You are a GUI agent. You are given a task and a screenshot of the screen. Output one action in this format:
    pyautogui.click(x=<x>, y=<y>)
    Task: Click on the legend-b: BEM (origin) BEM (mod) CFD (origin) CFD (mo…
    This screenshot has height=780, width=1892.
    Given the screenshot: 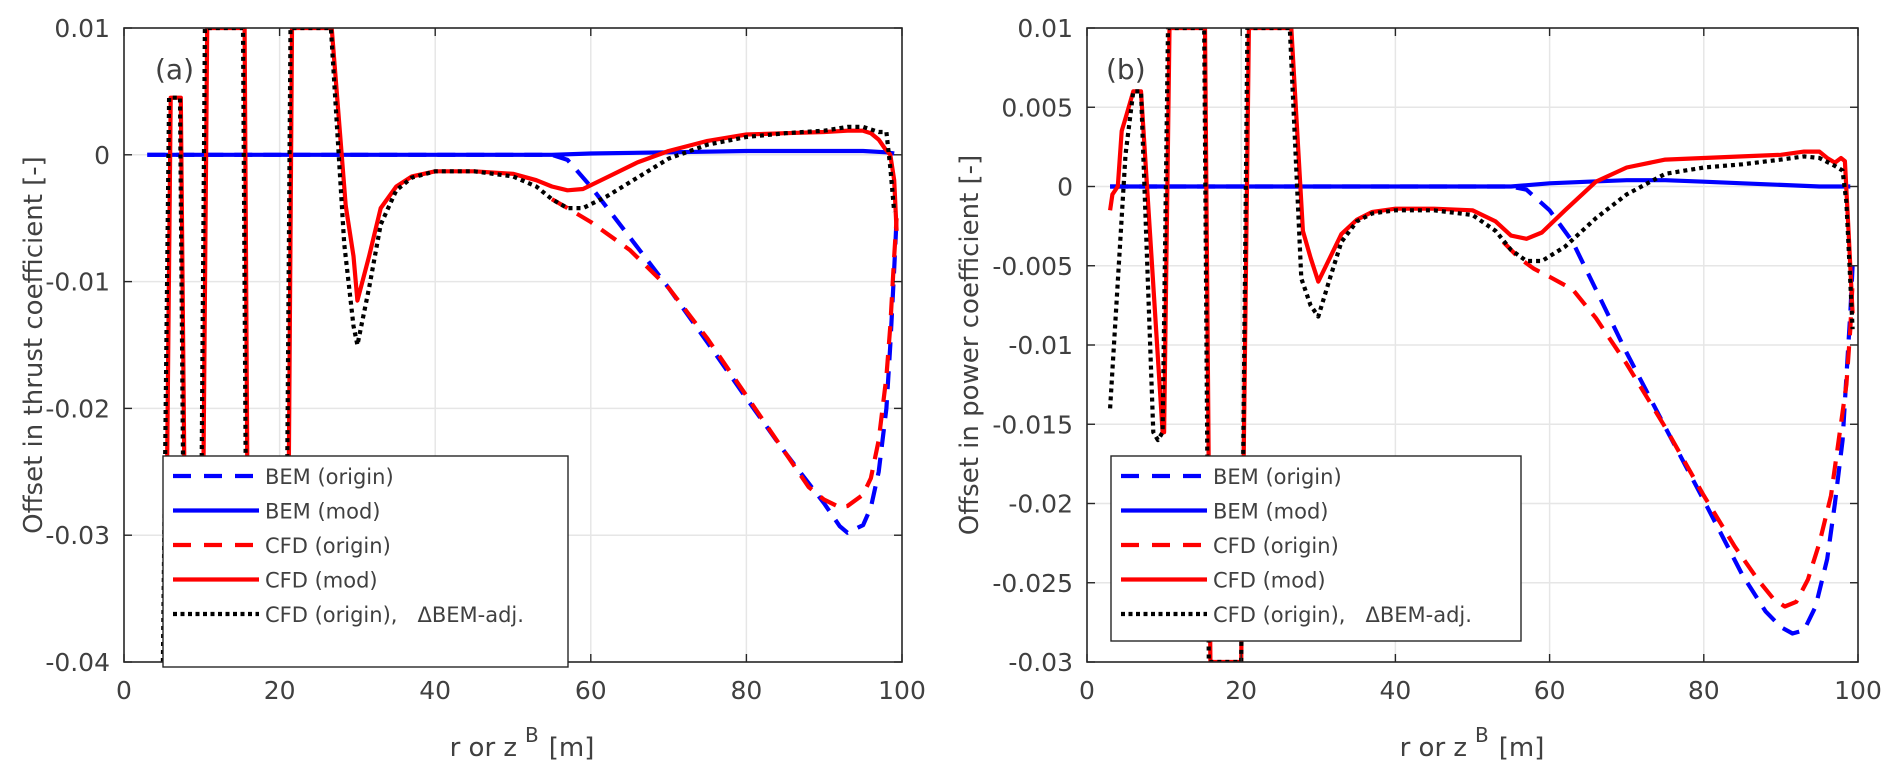 What is the action you would take?
    pyautogui.click(x=1316, y=548)
    